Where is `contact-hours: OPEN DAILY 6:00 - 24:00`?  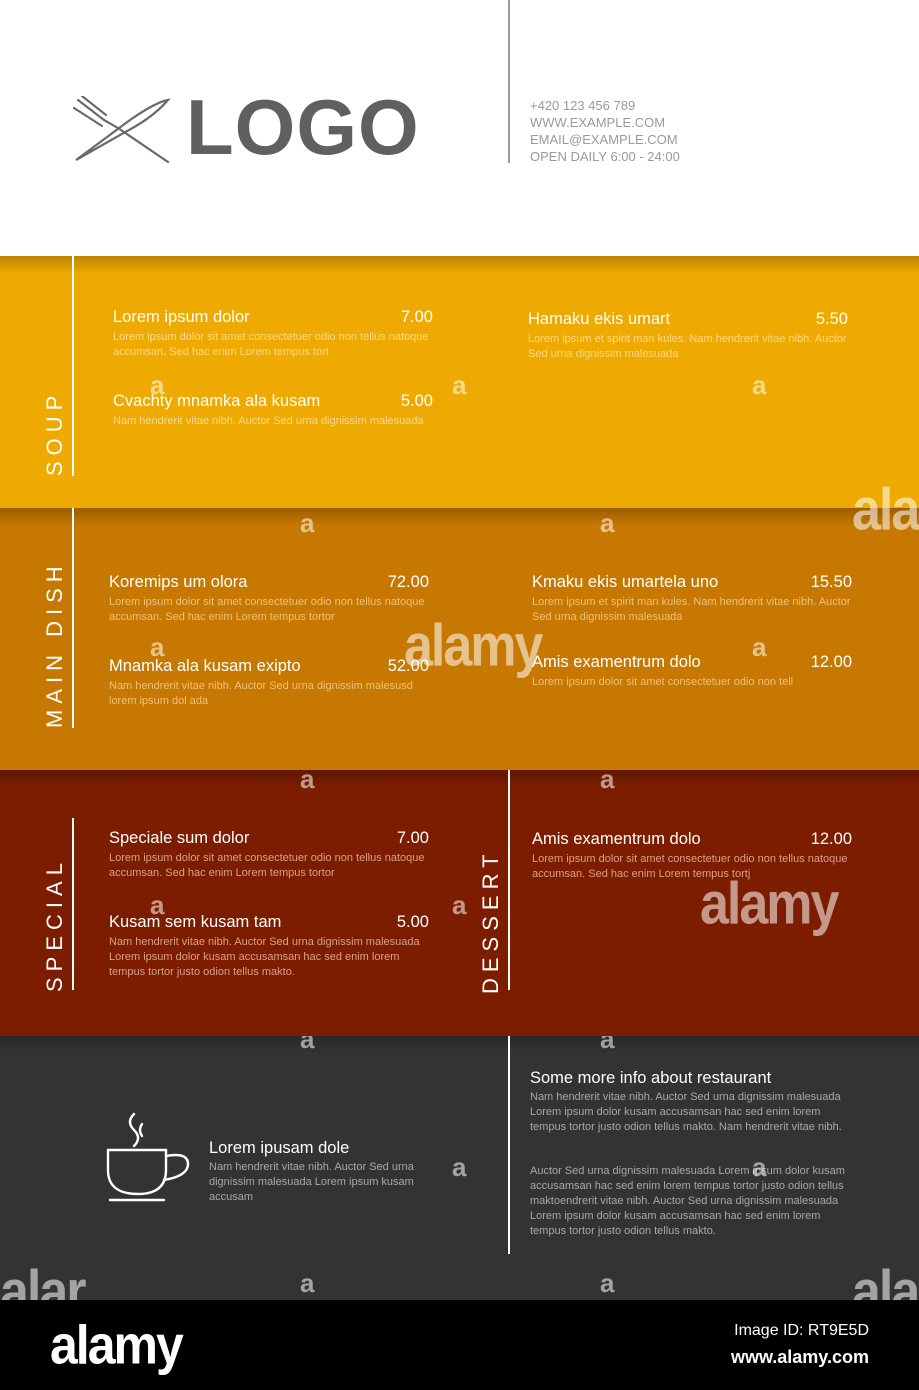 contact-hours: OPEN DAILY 6:00 - 24:00 is located at coordinates (605, 156).